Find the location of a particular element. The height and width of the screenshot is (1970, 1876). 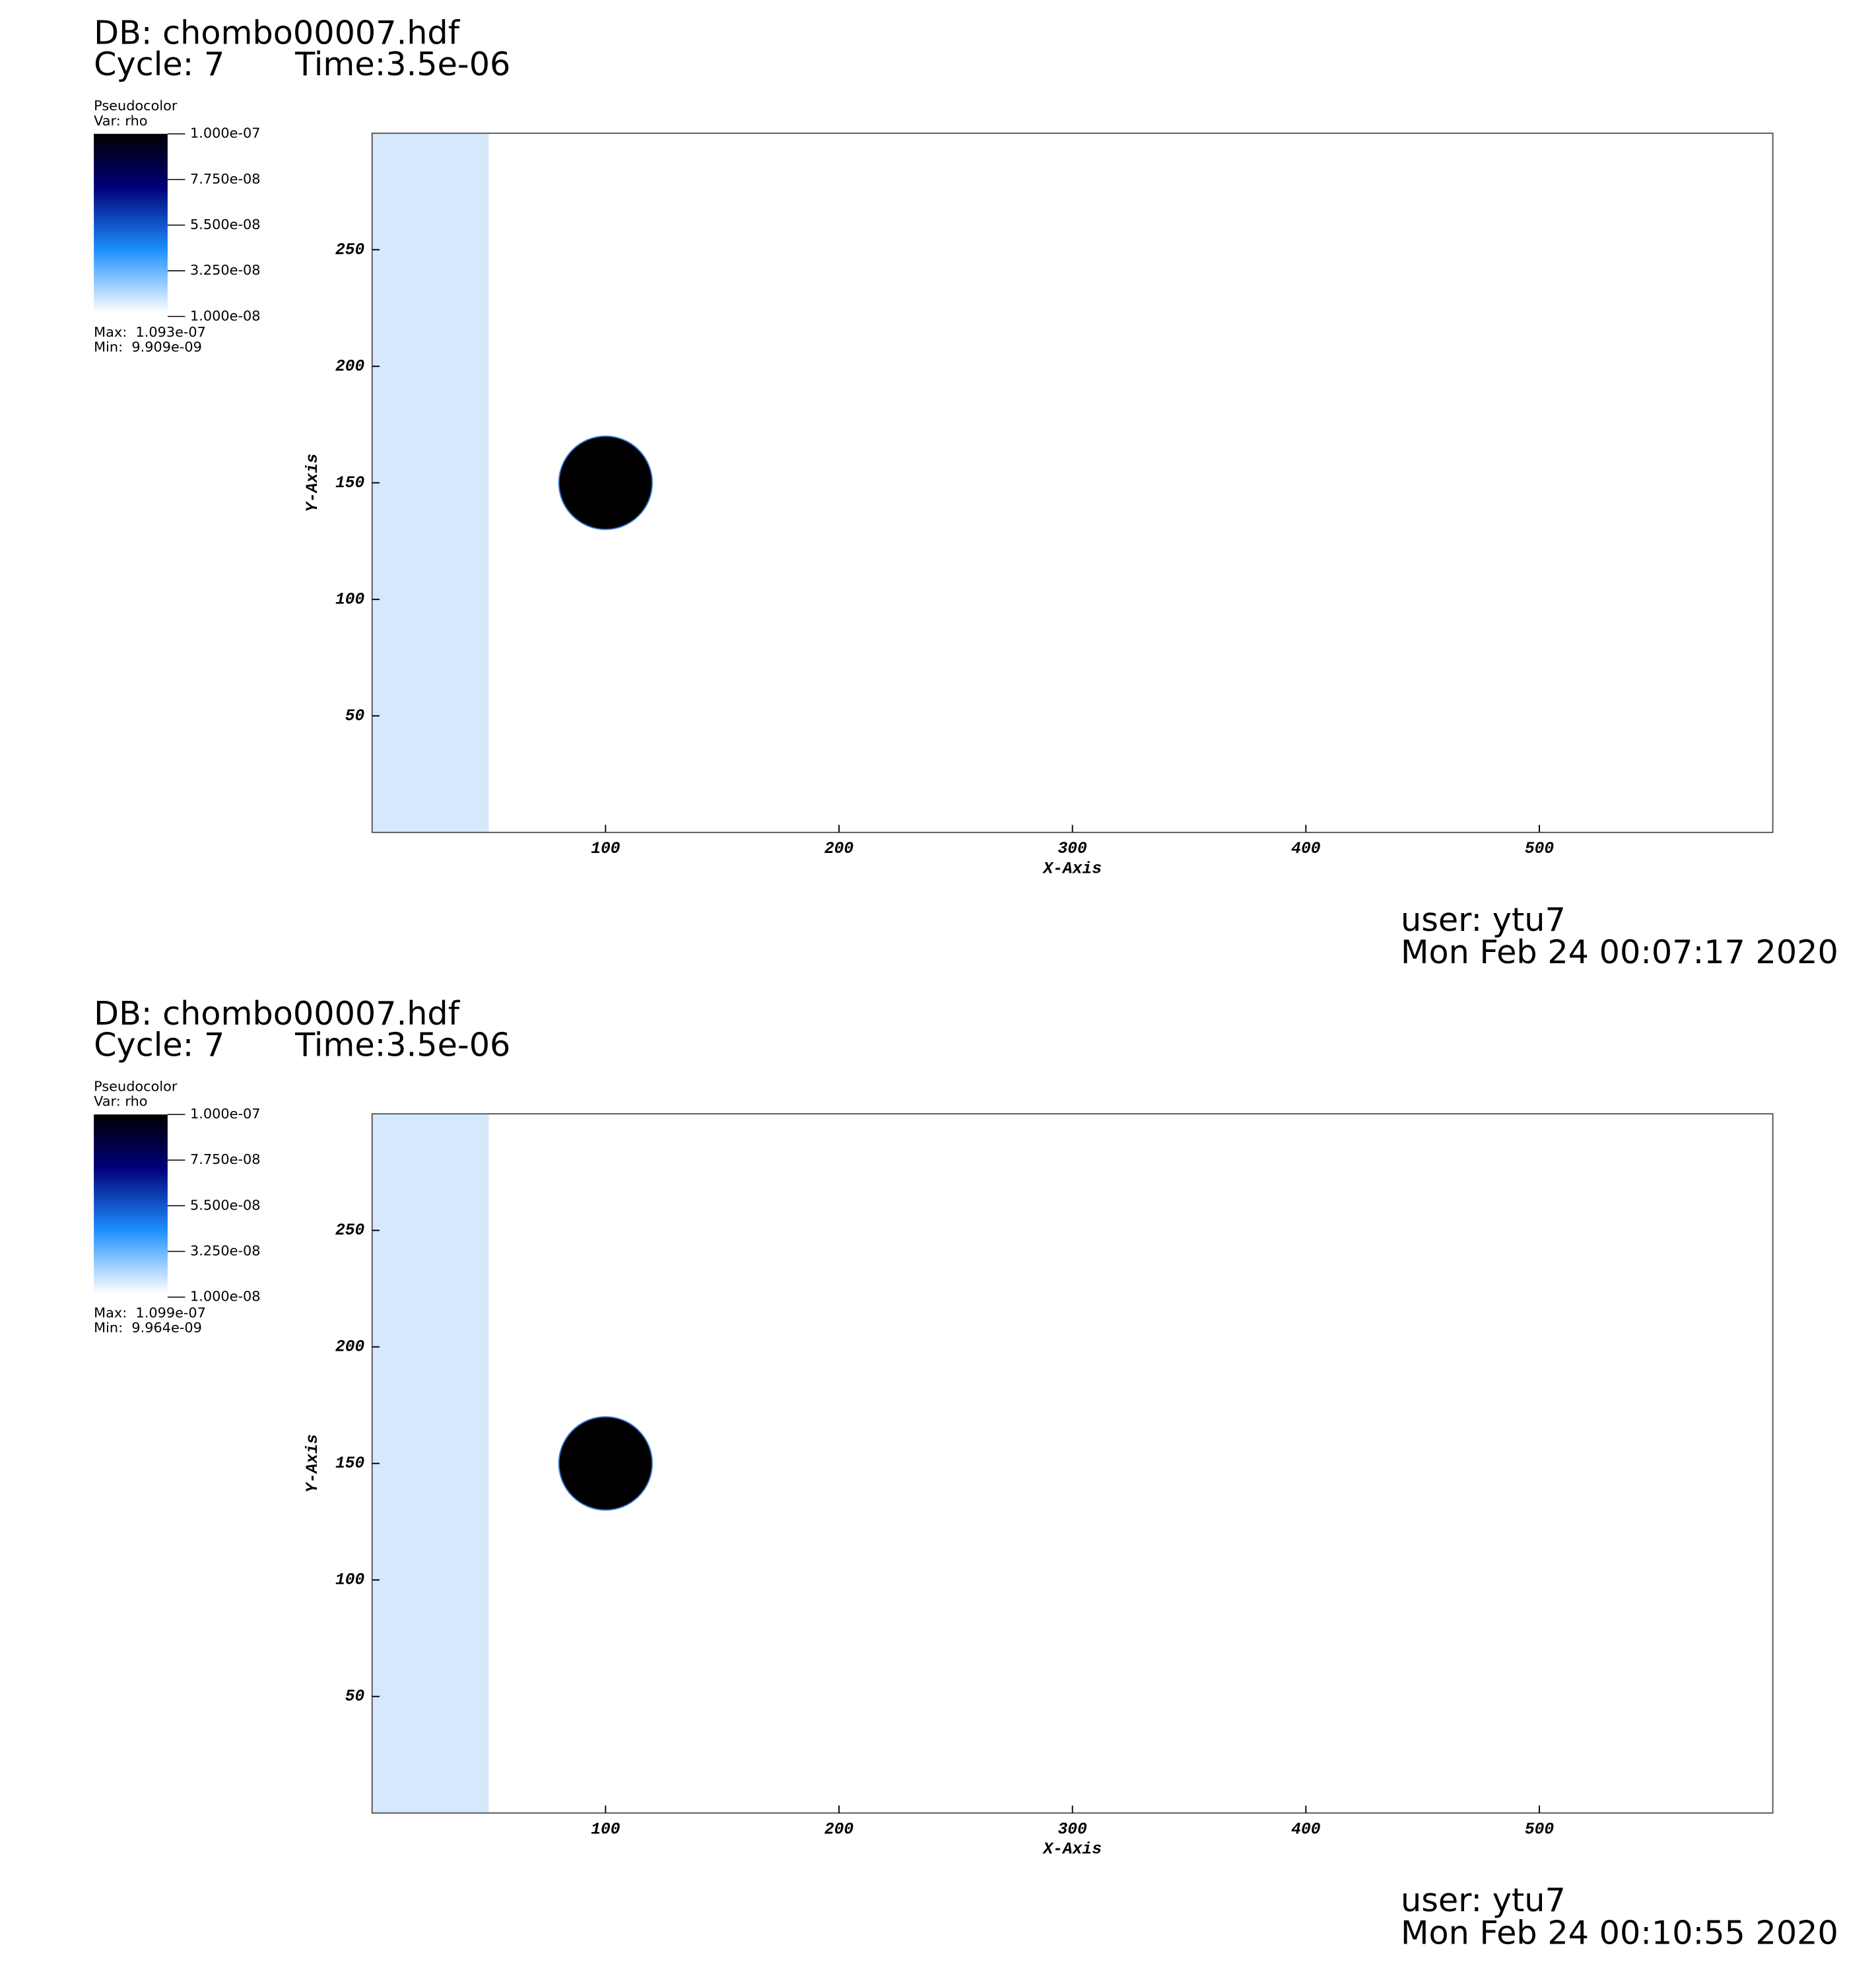

date: Mon Feb 24 00:07:17 2020 is located at coordinates (1619, 952).